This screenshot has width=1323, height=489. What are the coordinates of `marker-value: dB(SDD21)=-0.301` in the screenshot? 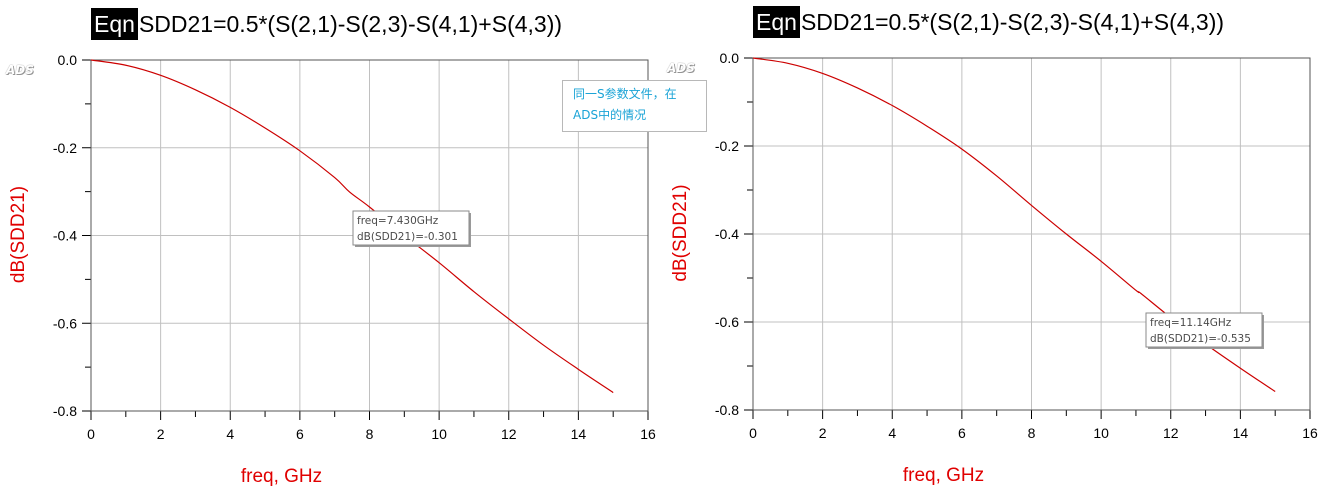 It's located at (407, 237).